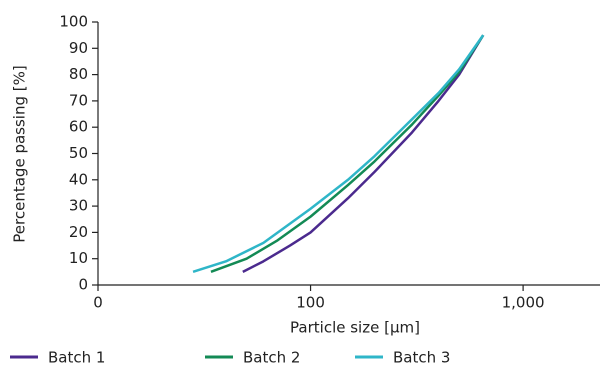  What do you see at coordinates (78, 153) in the screenshot?
I see `y-tick-label: 50` at bounding box center [78, 153].